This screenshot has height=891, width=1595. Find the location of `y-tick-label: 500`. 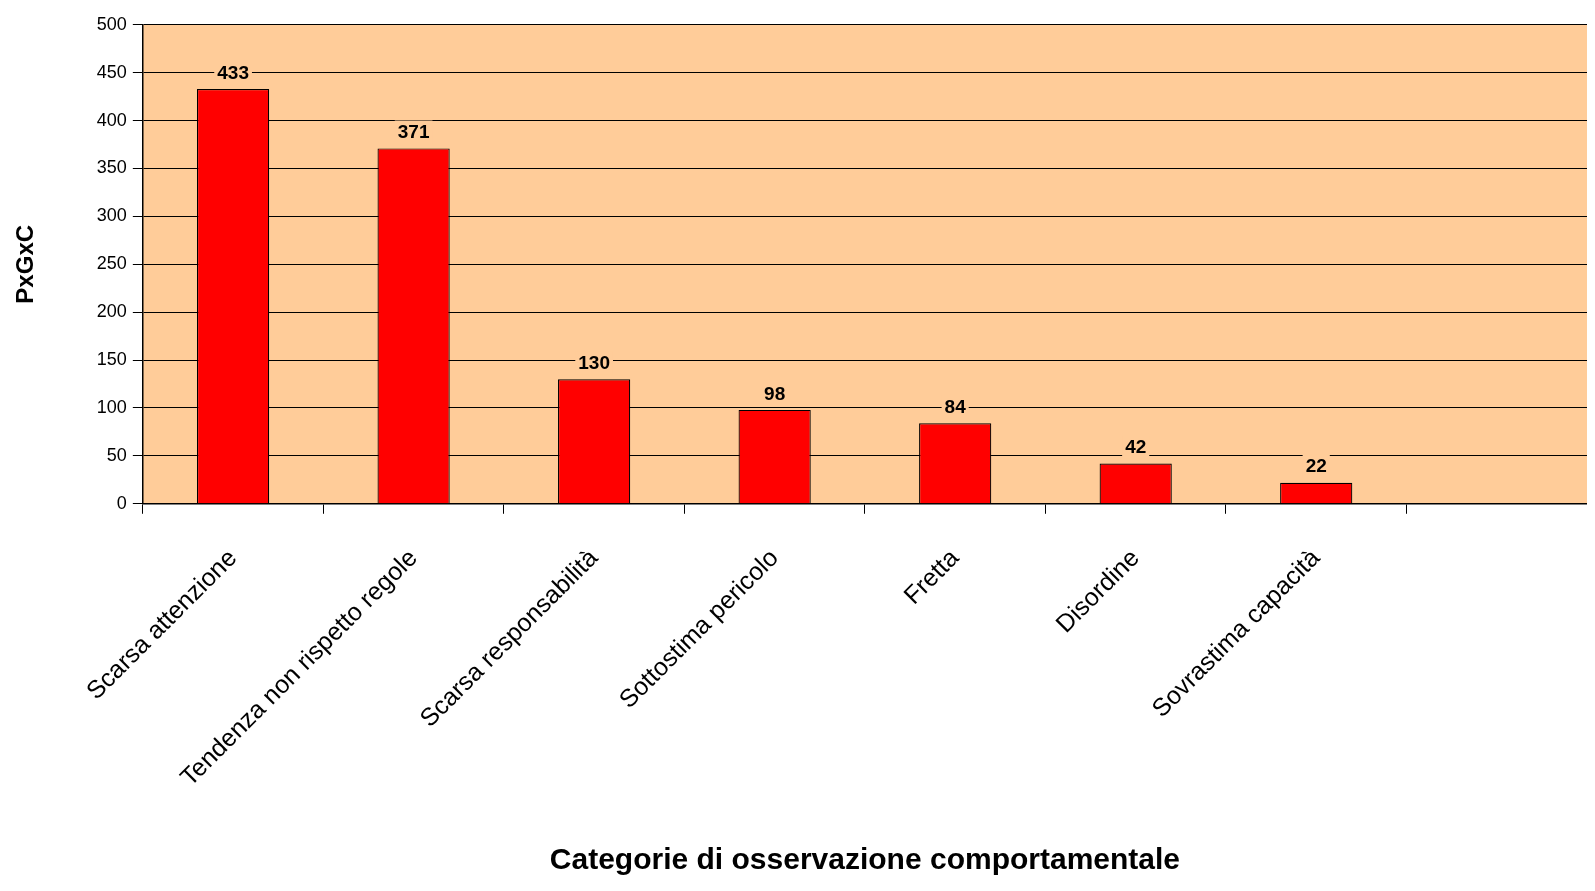

y-tick-label: 500 is located at coordinates (111, 23).